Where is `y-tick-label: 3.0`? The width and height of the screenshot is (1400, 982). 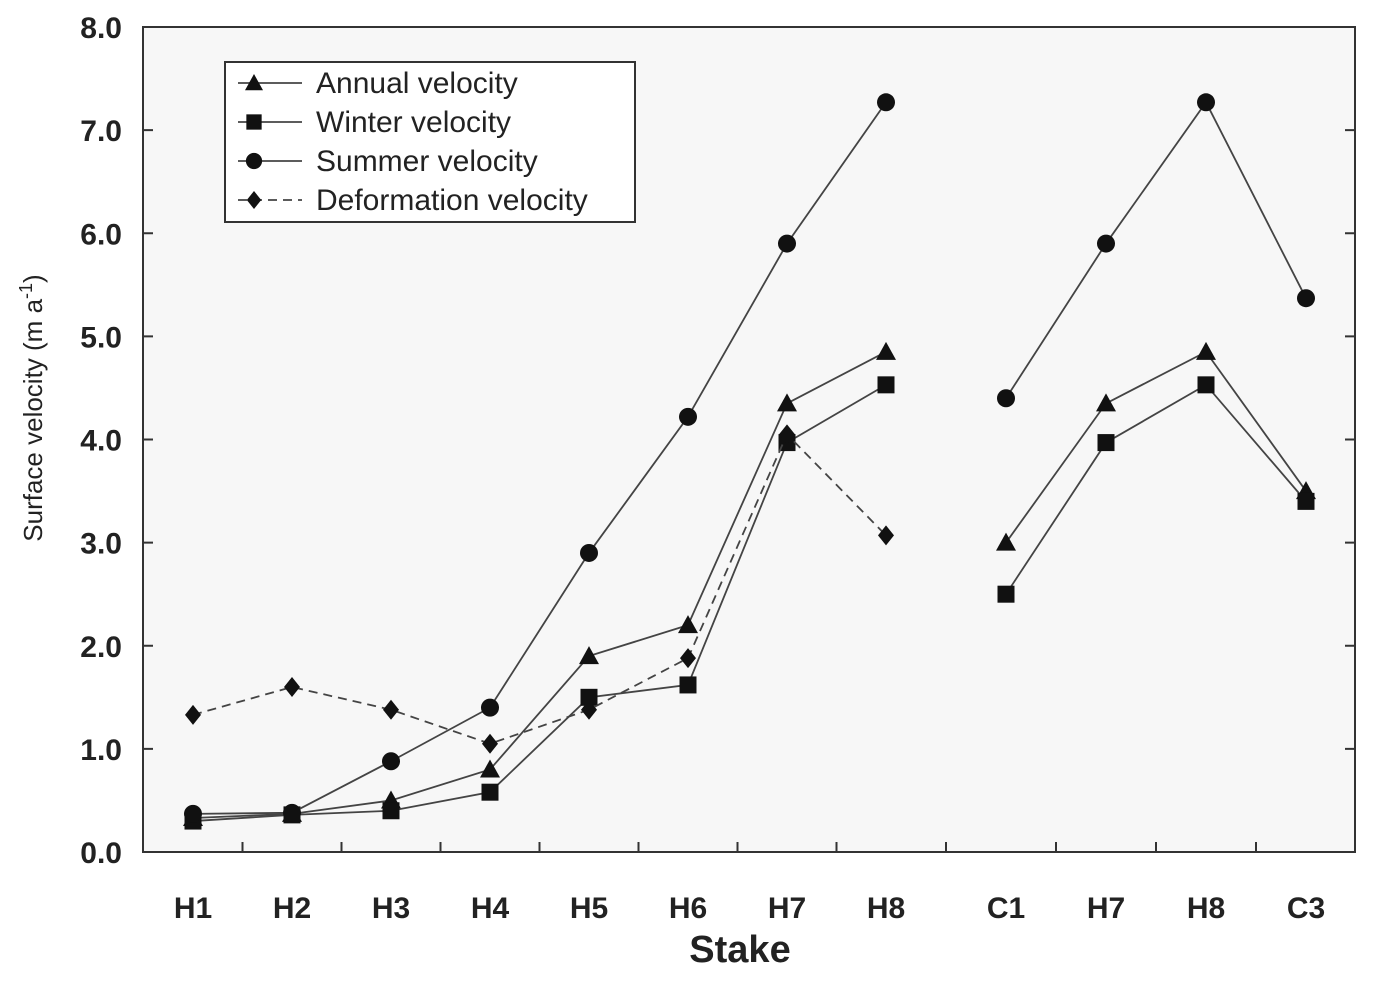
y-tick-label: 3.0 is located at coordinates (101, 544).